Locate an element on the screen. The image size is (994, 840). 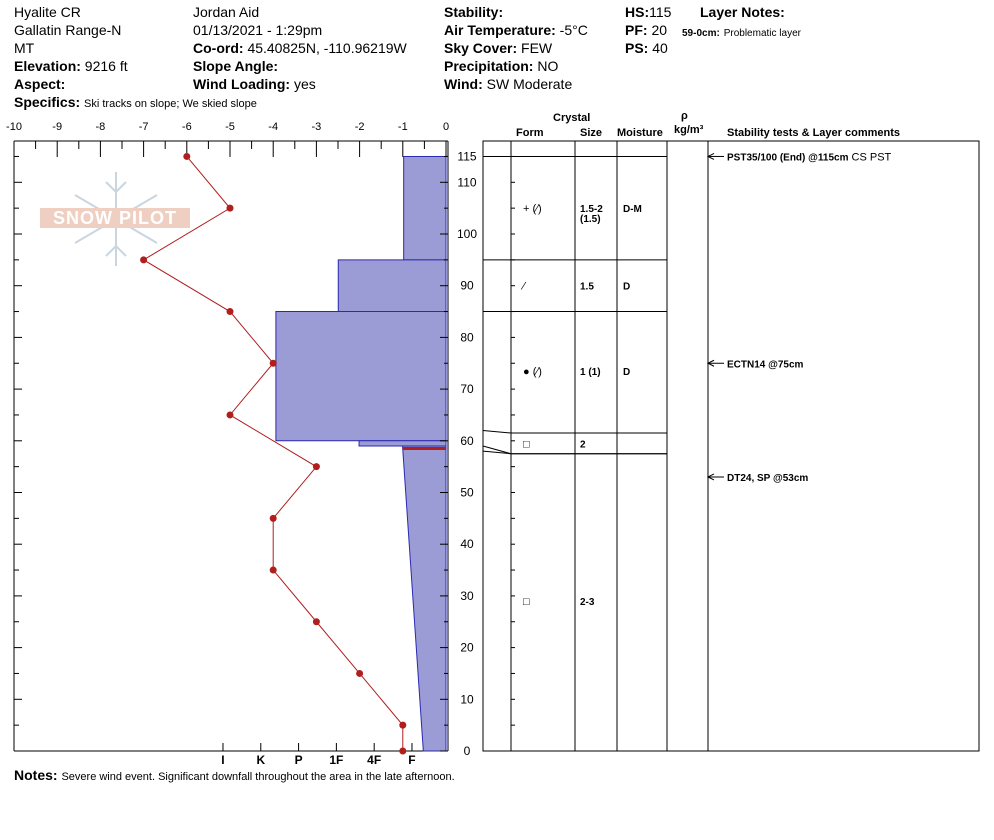
sky-value: FEW is located at coordinates (537, 48).